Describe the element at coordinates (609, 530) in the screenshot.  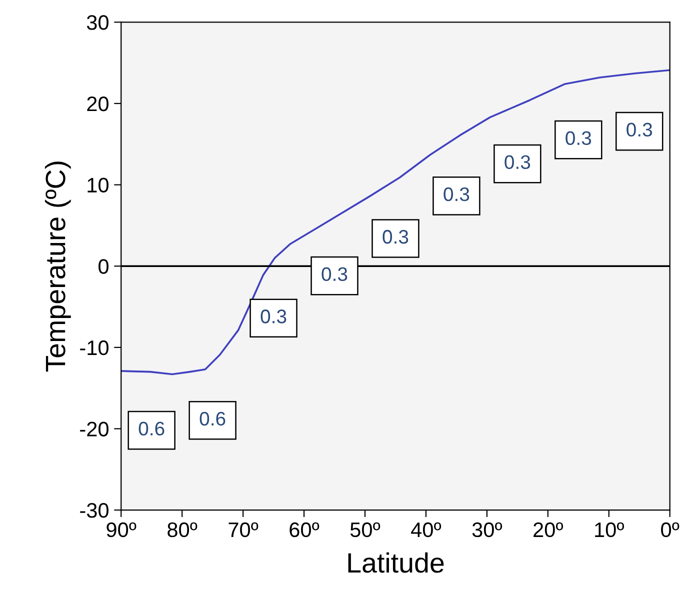
I see `x-tick-label: 10º` at that location.